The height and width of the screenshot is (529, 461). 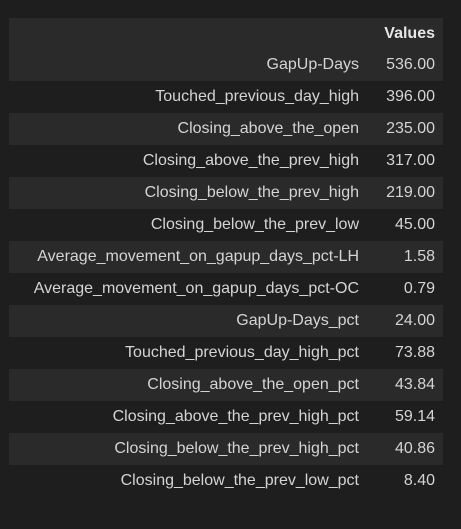 I want to click on row-value: 40.86, so click(x=407, y=449).